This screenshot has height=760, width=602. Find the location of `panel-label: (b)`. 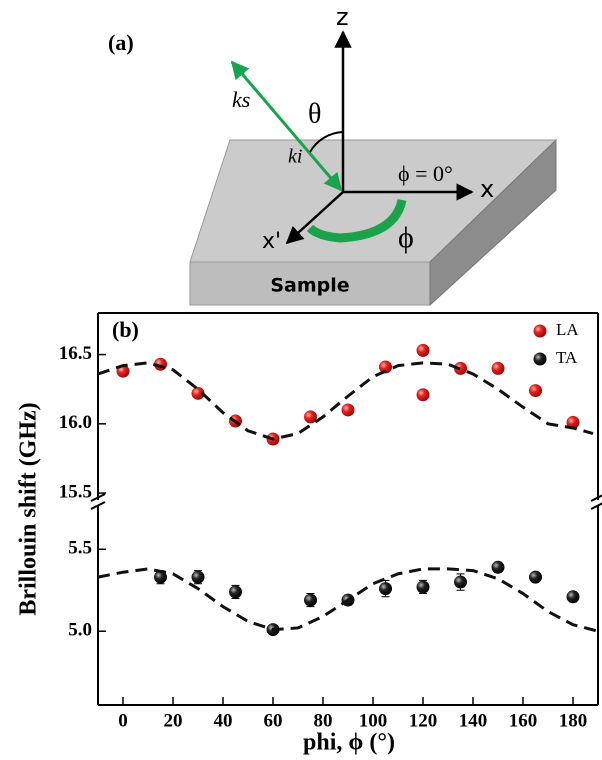

panel-label: (b) is located at coordinates (125, 329).